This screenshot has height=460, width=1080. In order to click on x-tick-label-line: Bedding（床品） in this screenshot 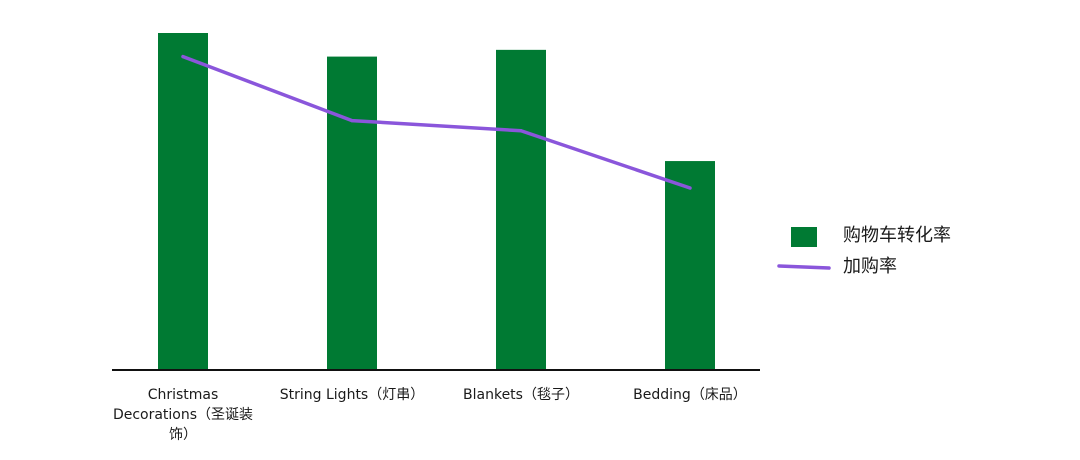, I will do `click(690, 395)`.